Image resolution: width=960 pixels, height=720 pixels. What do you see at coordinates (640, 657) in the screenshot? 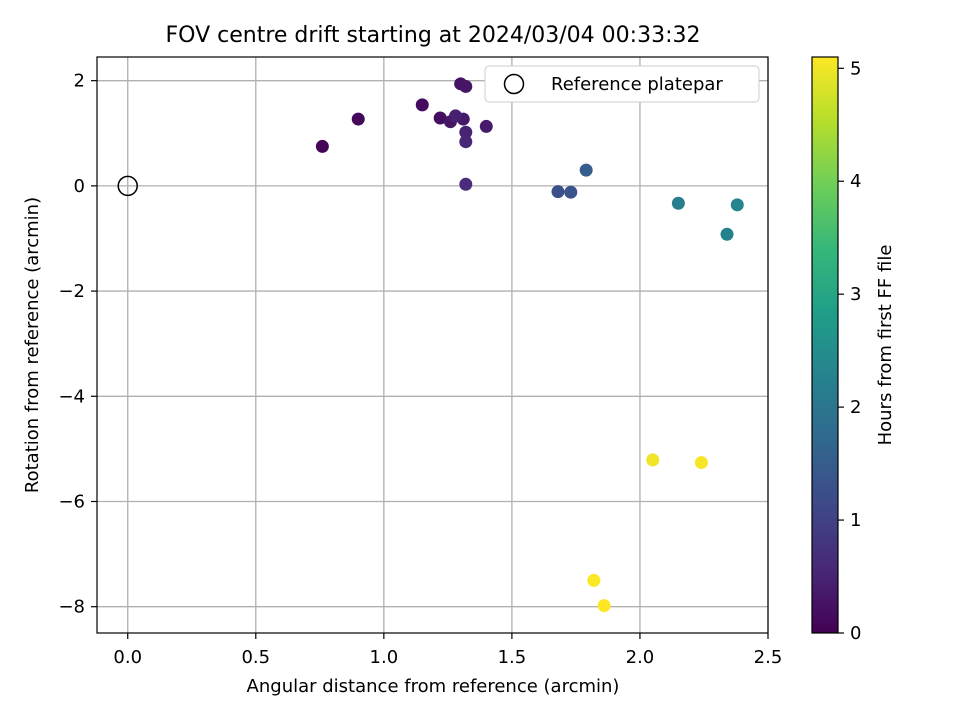
I see `x-tick-label: 2.0` at bounding box center [640, 657].